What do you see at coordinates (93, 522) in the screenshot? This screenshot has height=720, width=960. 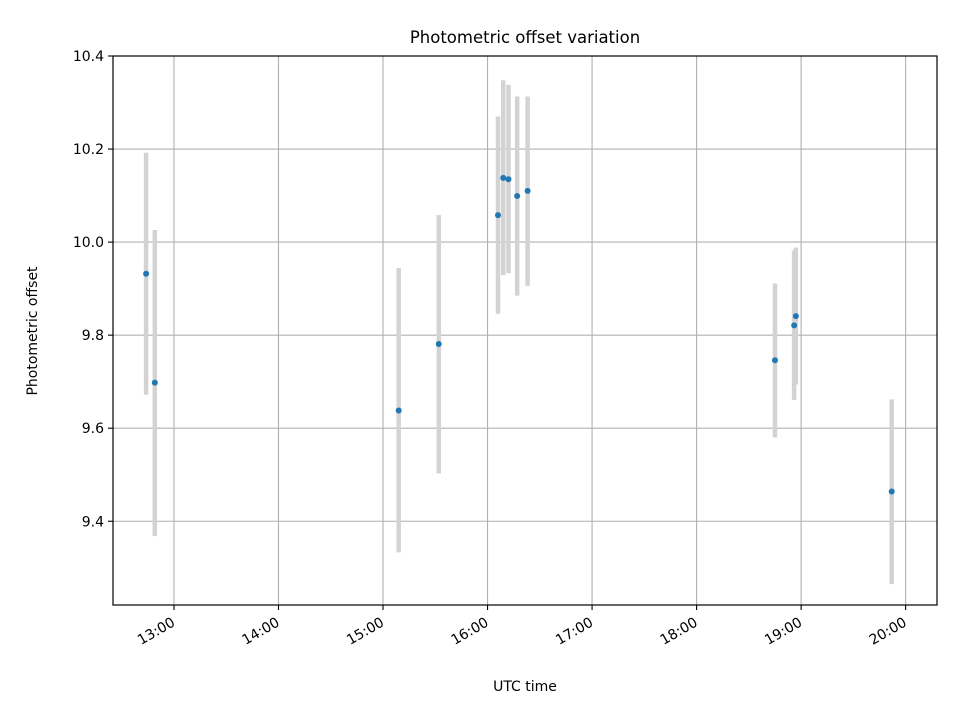 I see `y-tick-label: 9.4` at bounding box center [93, 522].